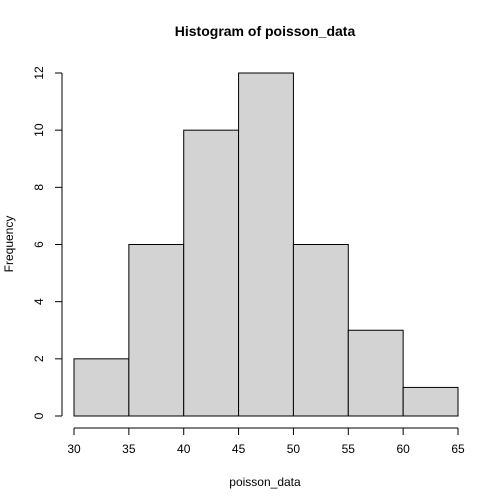  Describe the element at coordinates (39, 130) in the screenshot. I see `y-tick-label: 10` at that location.